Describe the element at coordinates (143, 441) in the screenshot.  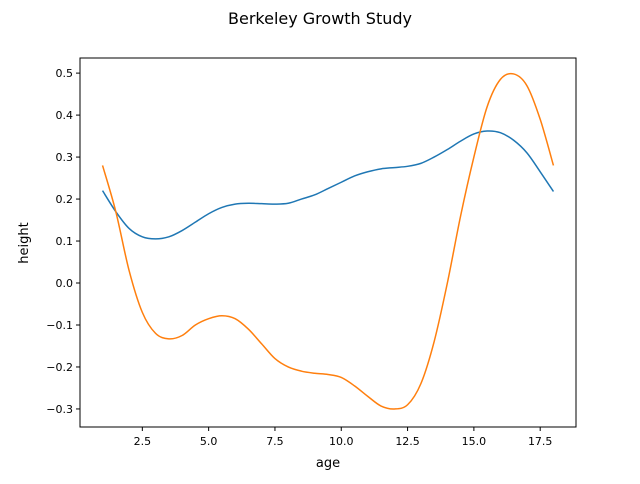
I see `x-tick-label: 2.5` at that location.